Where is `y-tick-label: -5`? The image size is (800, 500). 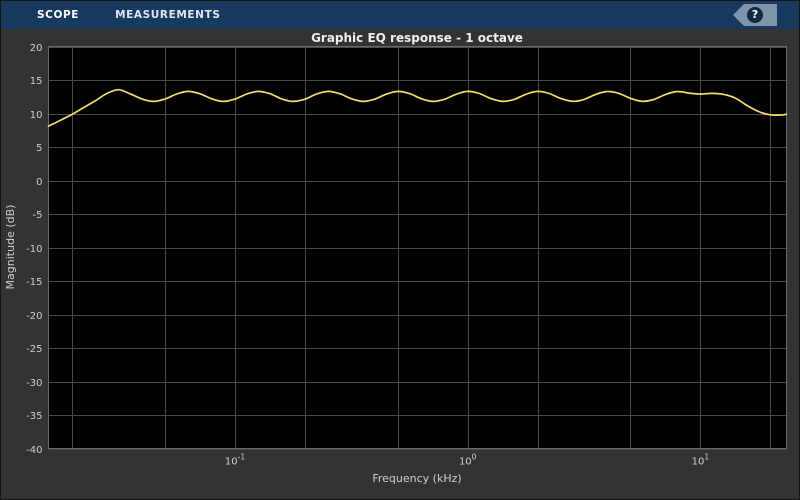
y-tick-label: -5 is located at coordinates (38, 215).